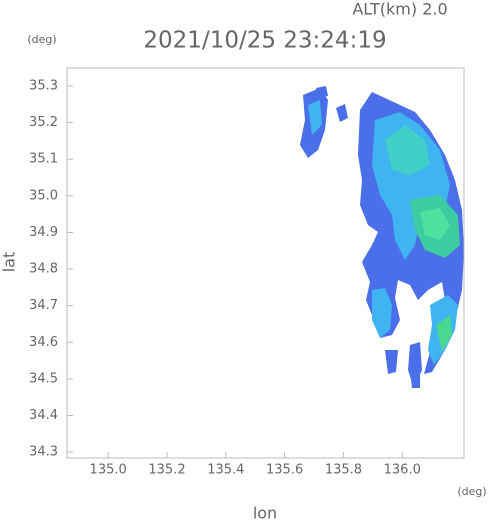 Image resolution: width=491 pixels, height=521 pixels. I want to click on x-tick-label: 135.4, so click(225, 470).